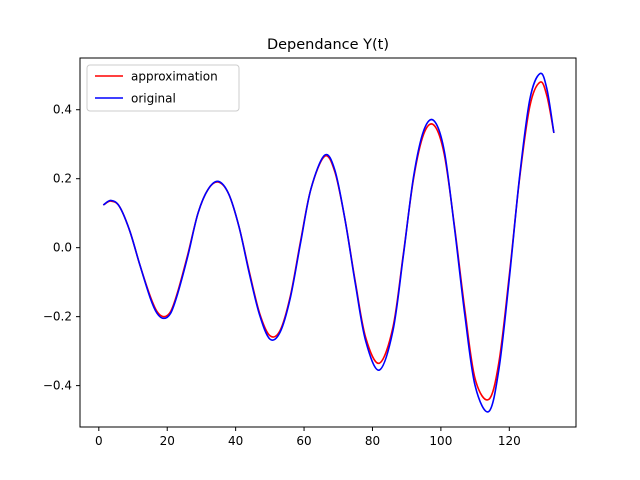 This screenshot has height=480, width=640. Describe the element at coordinates (372, 441) in the screenshot. I see `x-tick-label: 80` at that location.